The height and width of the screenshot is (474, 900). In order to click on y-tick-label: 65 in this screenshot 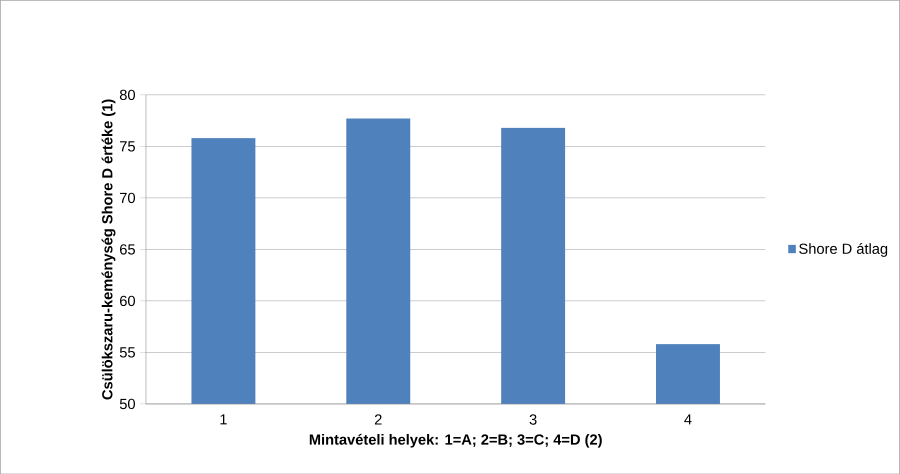, I will do `click(127, 249)`.